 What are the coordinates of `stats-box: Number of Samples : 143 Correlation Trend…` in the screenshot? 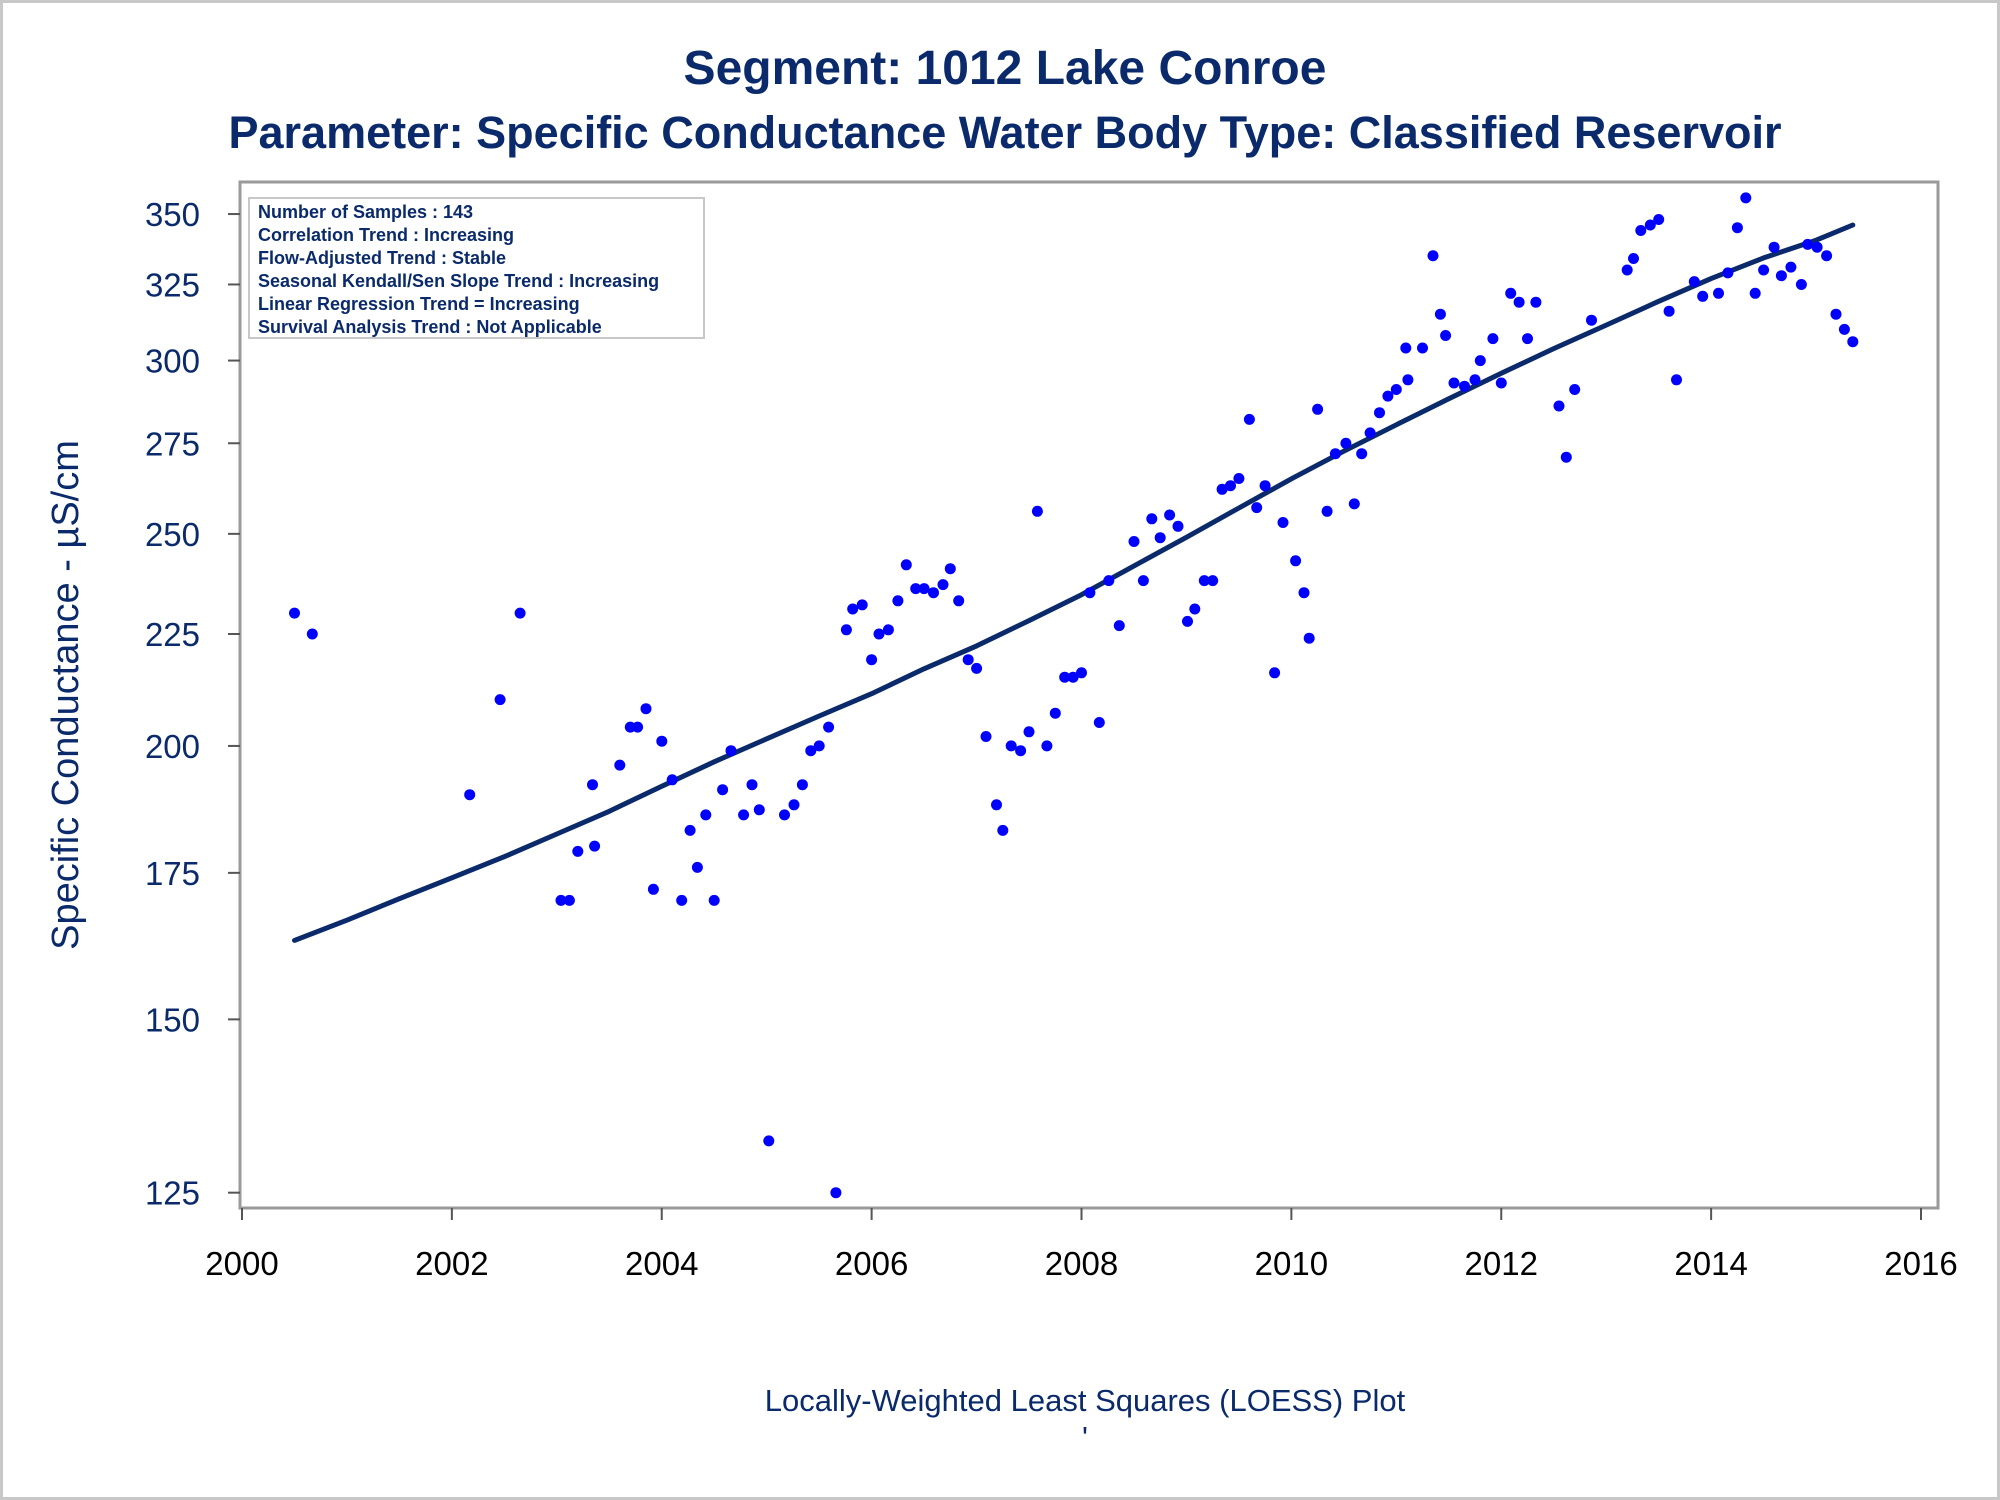 It's located at (476, 268).